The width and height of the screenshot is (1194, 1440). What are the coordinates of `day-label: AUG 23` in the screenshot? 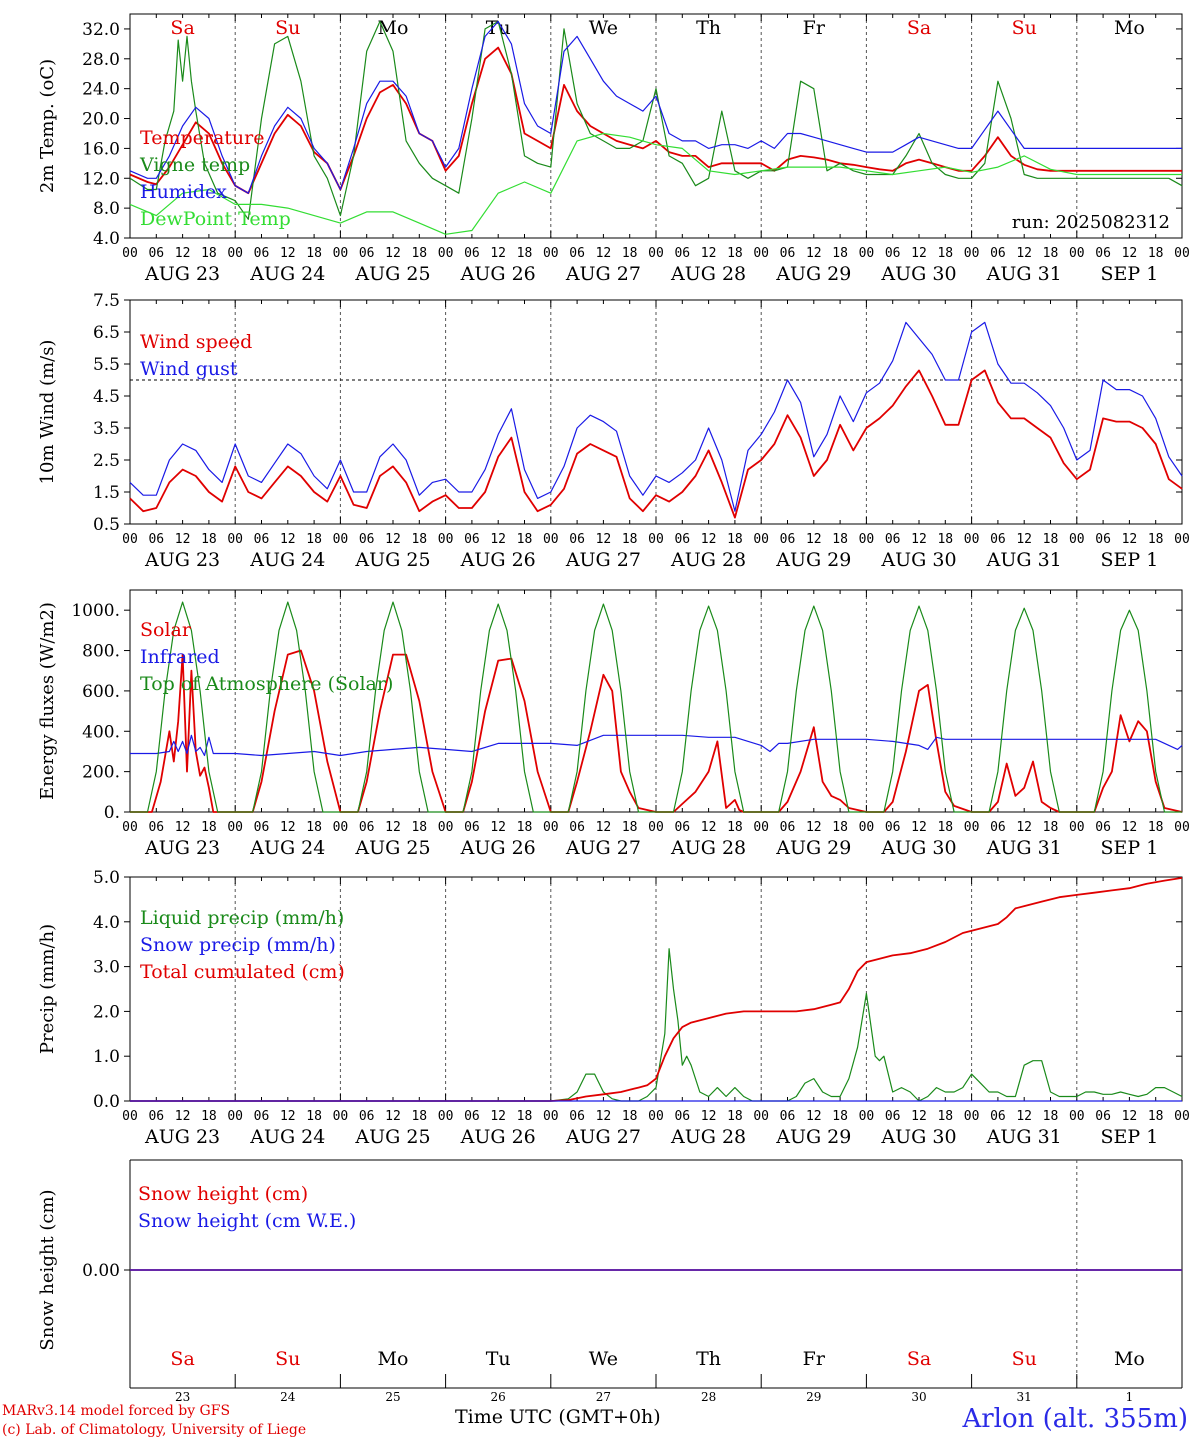 It's located at (182, 274).